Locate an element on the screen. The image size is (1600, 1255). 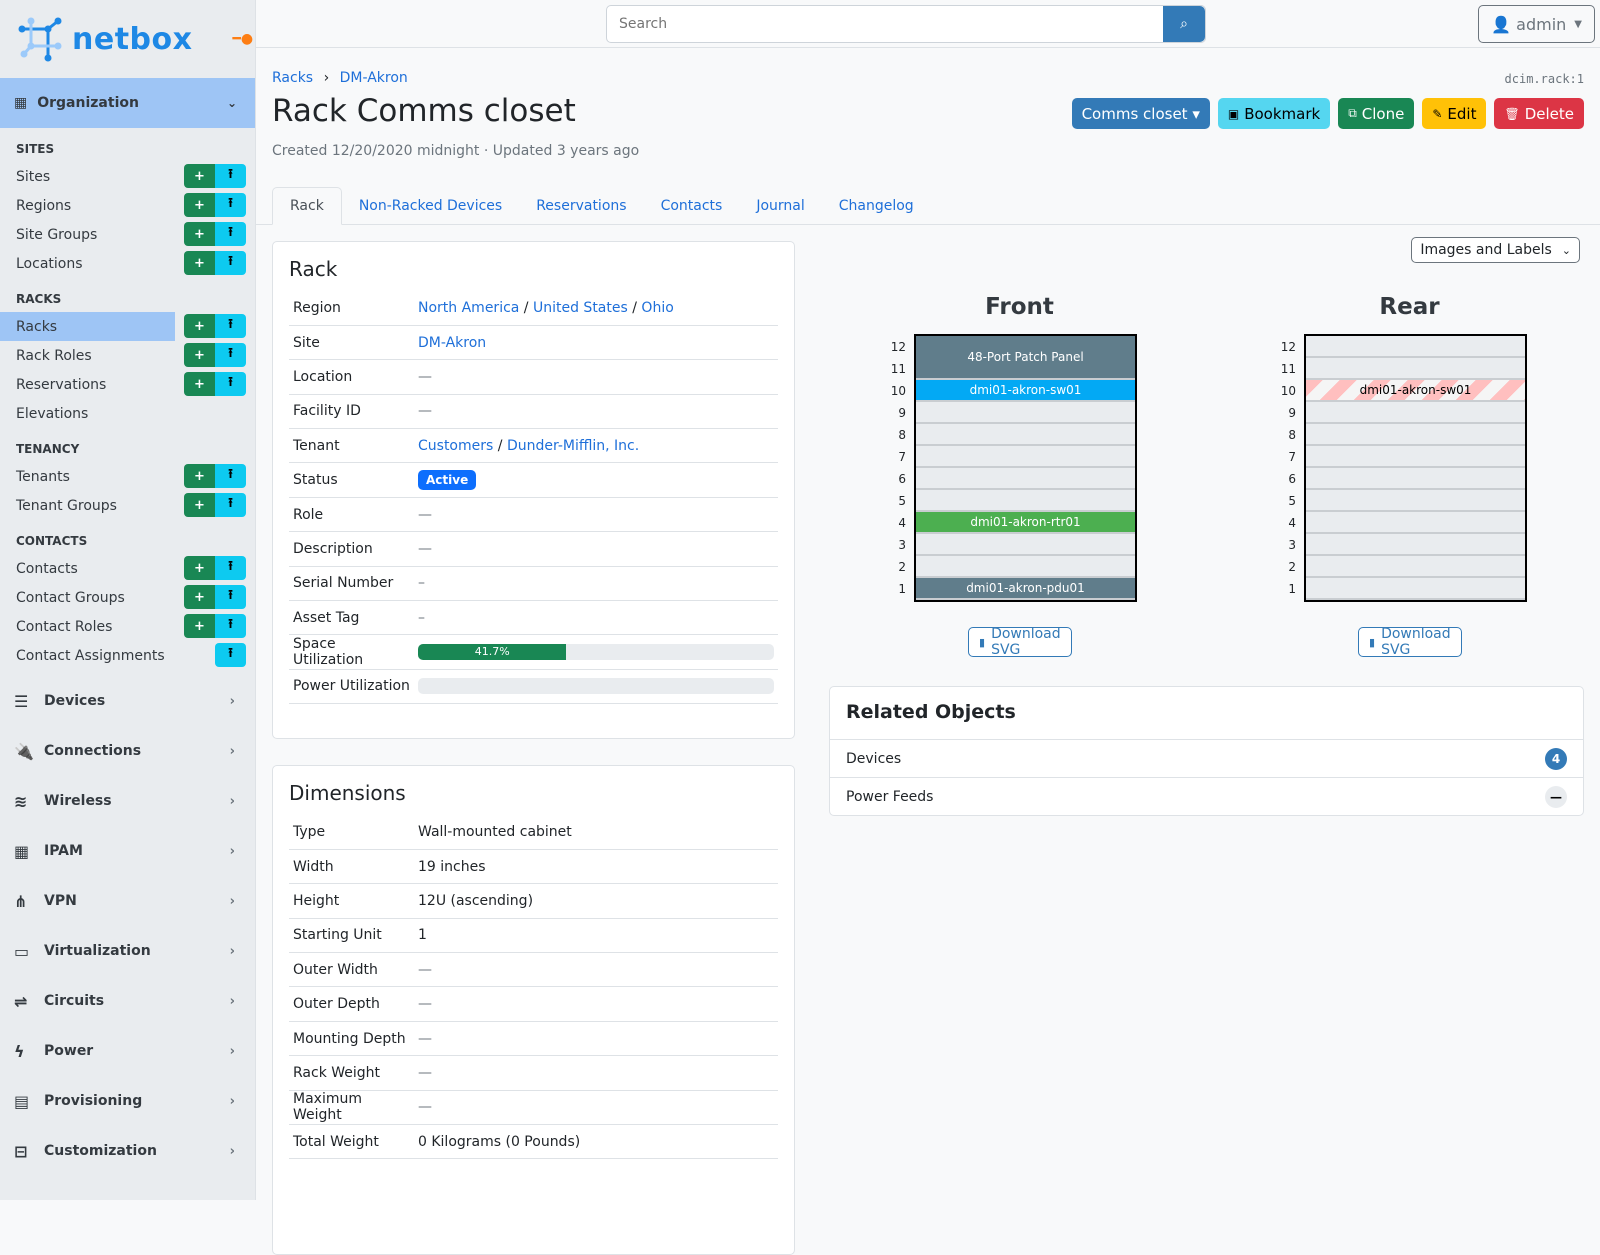
sidebar-menu-provisioning: ▤ Provisioning › is located at coordinates (127, 1101).